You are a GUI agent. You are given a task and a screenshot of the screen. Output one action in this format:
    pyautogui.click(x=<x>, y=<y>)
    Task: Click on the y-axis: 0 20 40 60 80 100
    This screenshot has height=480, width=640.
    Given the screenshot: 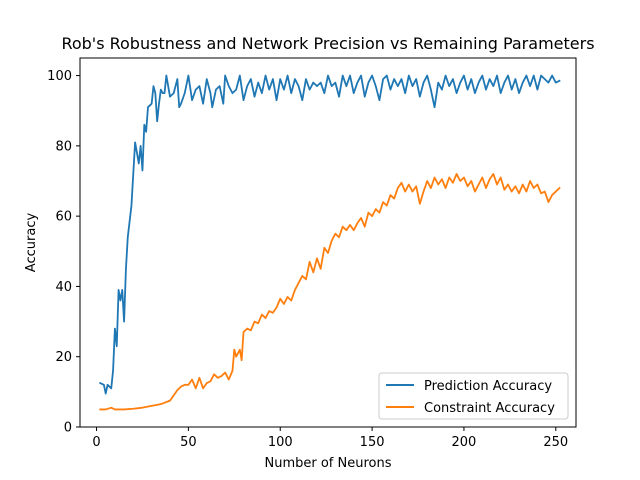 What is the action you would take?
    pyautogui.click(x=63, y=252)
    